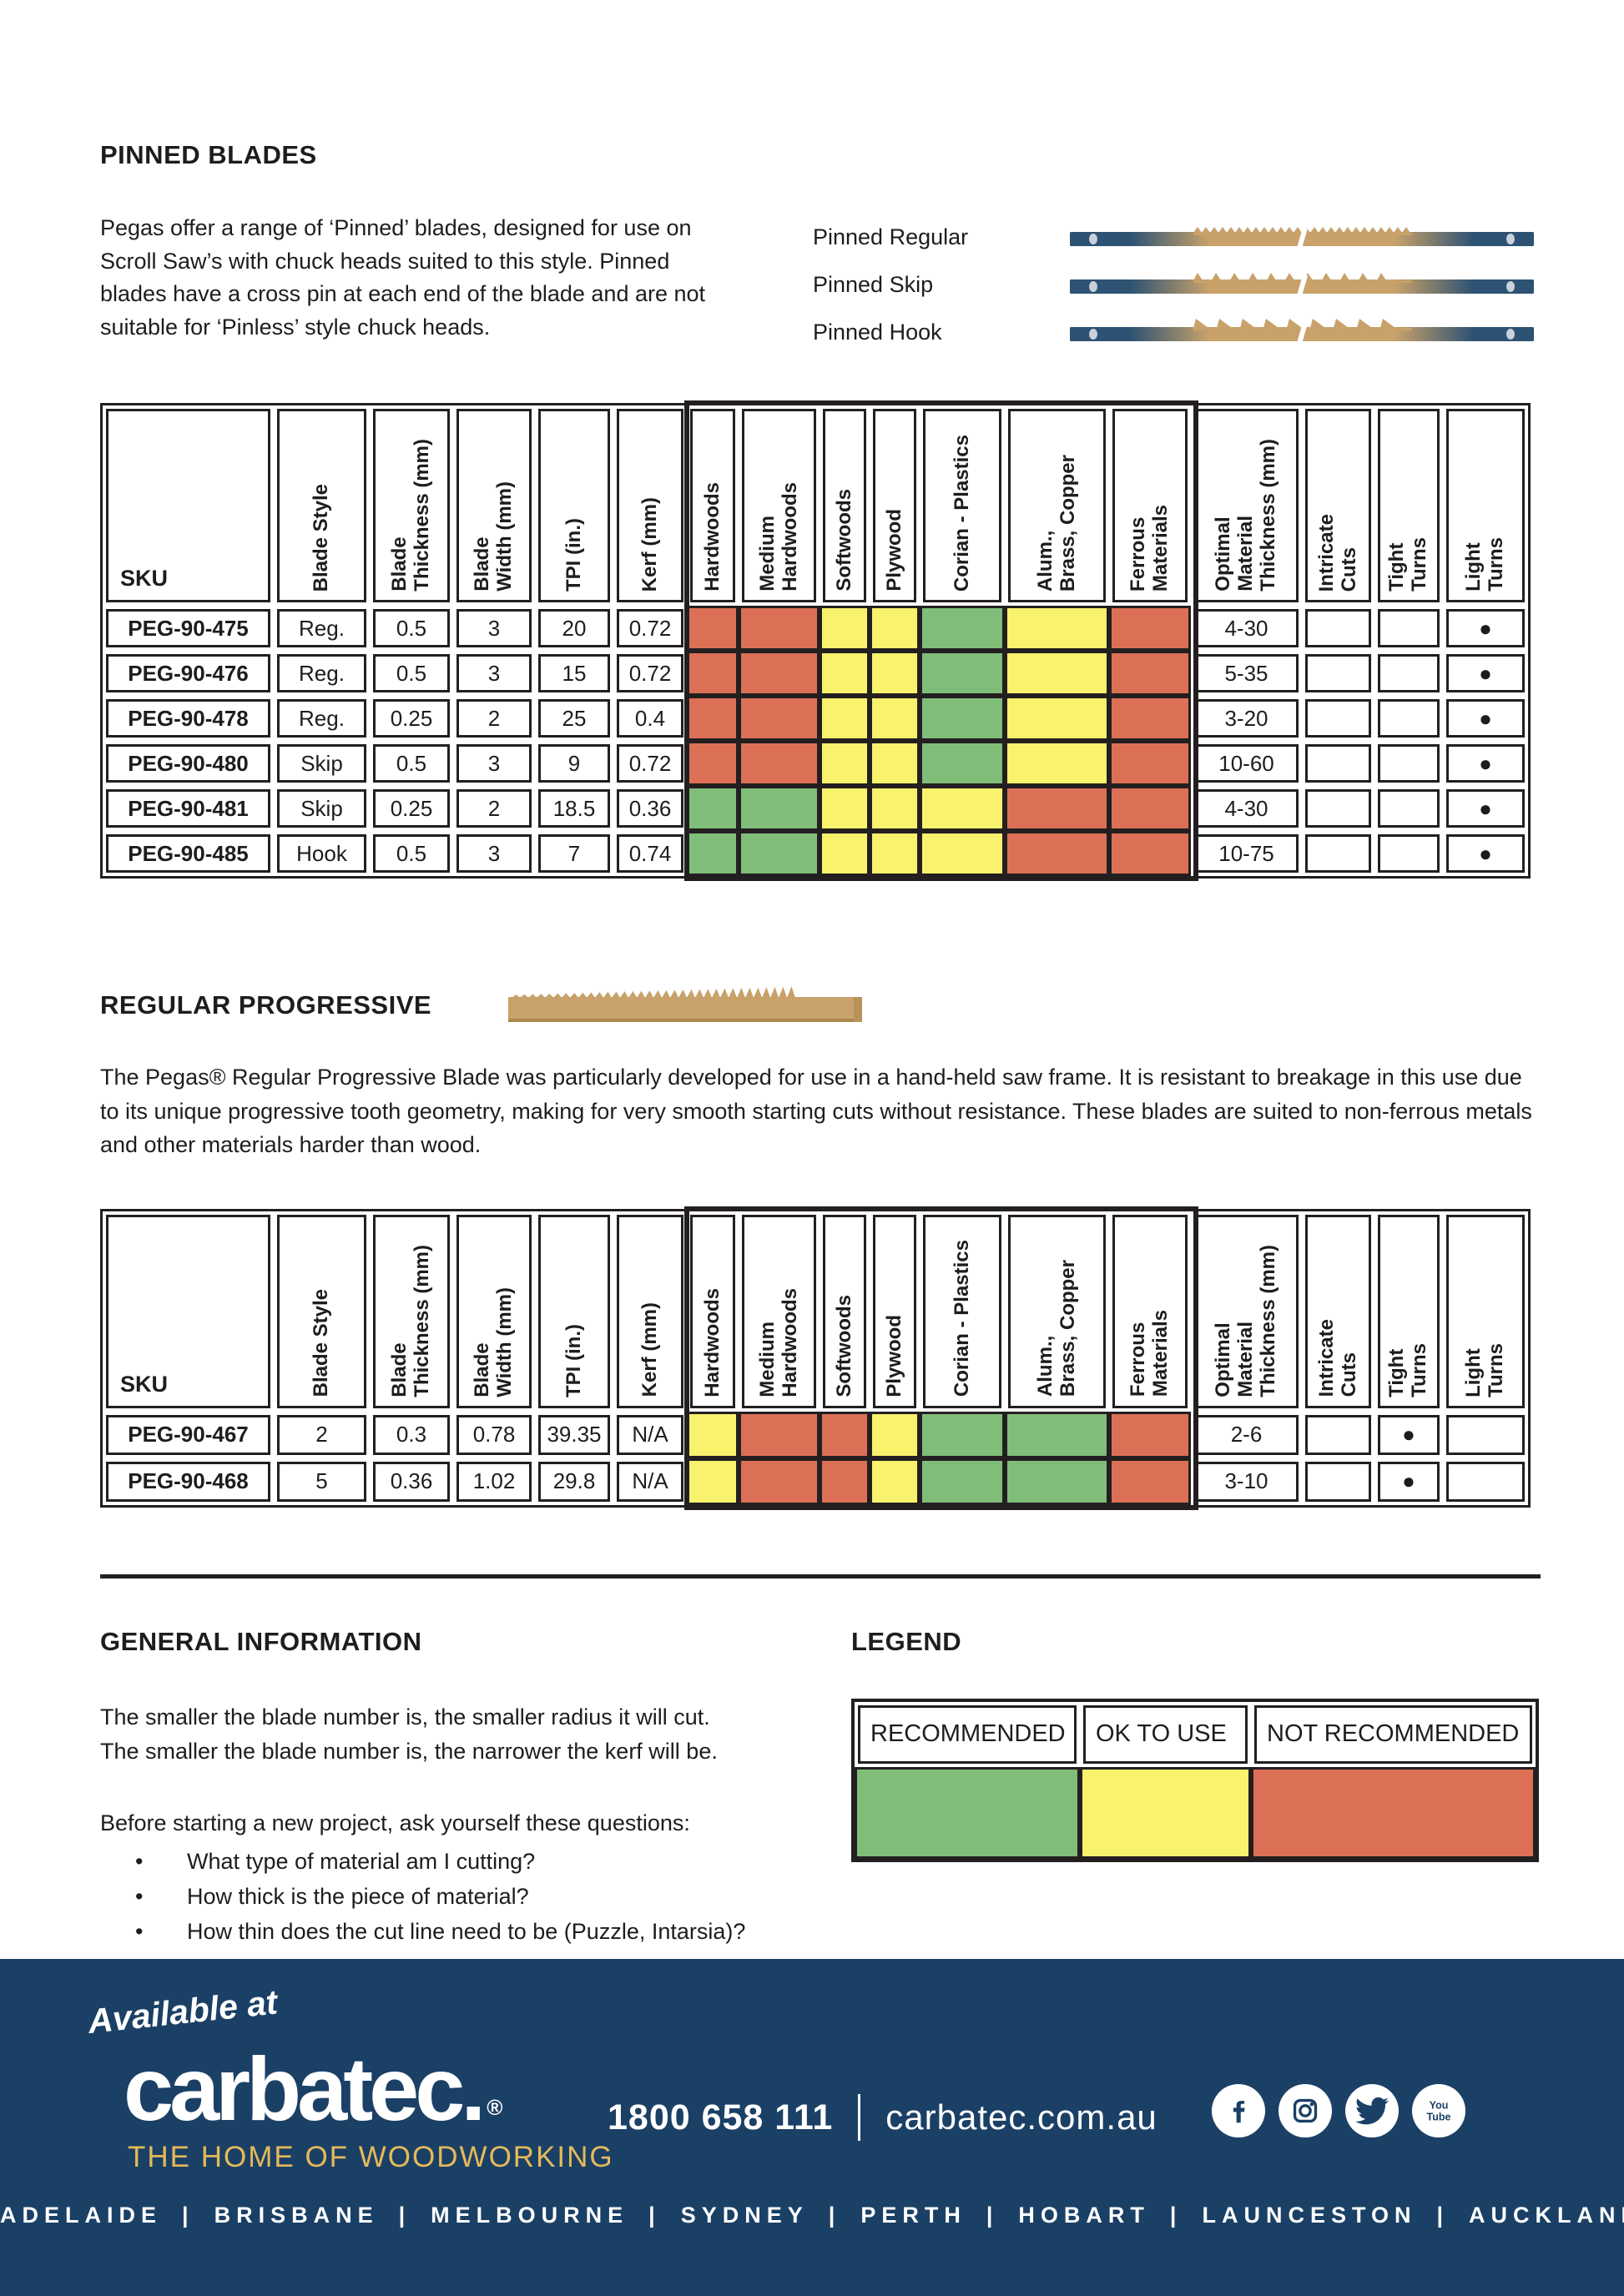  Describe the element at coordinates (1408, 1311) in the screenshot. I see `column-header: Tight Turns` at that location.